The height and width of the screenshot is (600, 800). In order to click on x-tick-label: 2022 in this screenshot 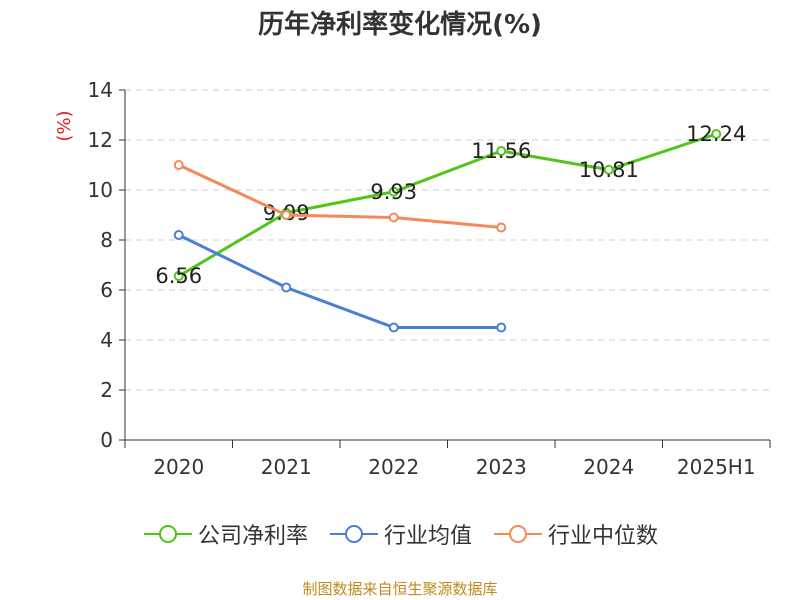, I will do `click(393, 467)`.